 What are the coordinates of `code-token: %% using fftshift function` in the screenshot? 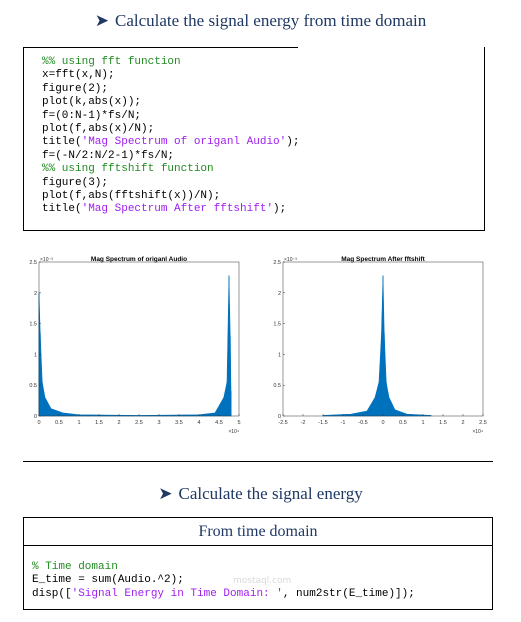 It's located at (128, 169).